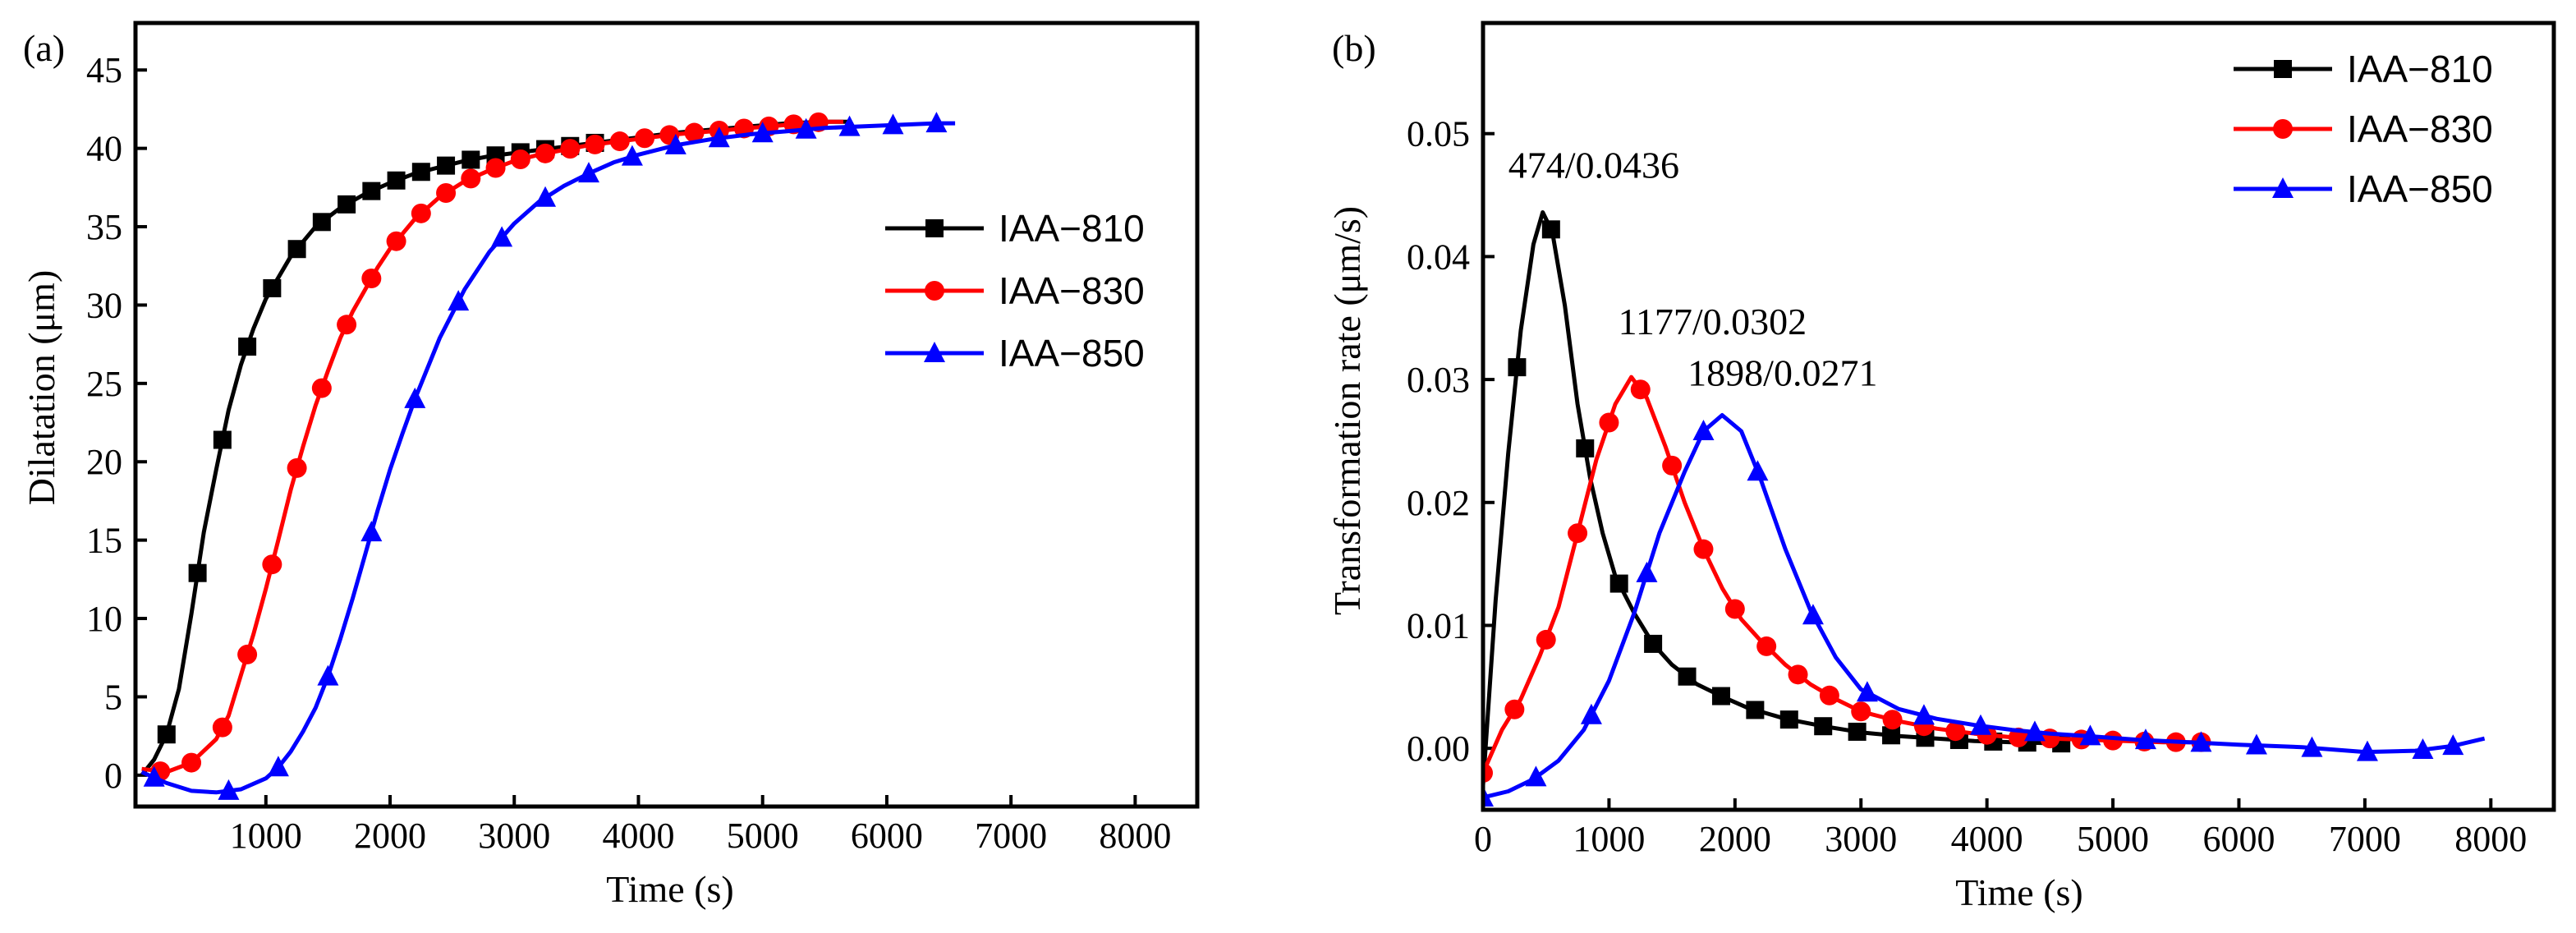  What do you see at coordinates (1777, 498) in the screenshot?
I see `series-IAA−810` at bounding box center [1777, 498].